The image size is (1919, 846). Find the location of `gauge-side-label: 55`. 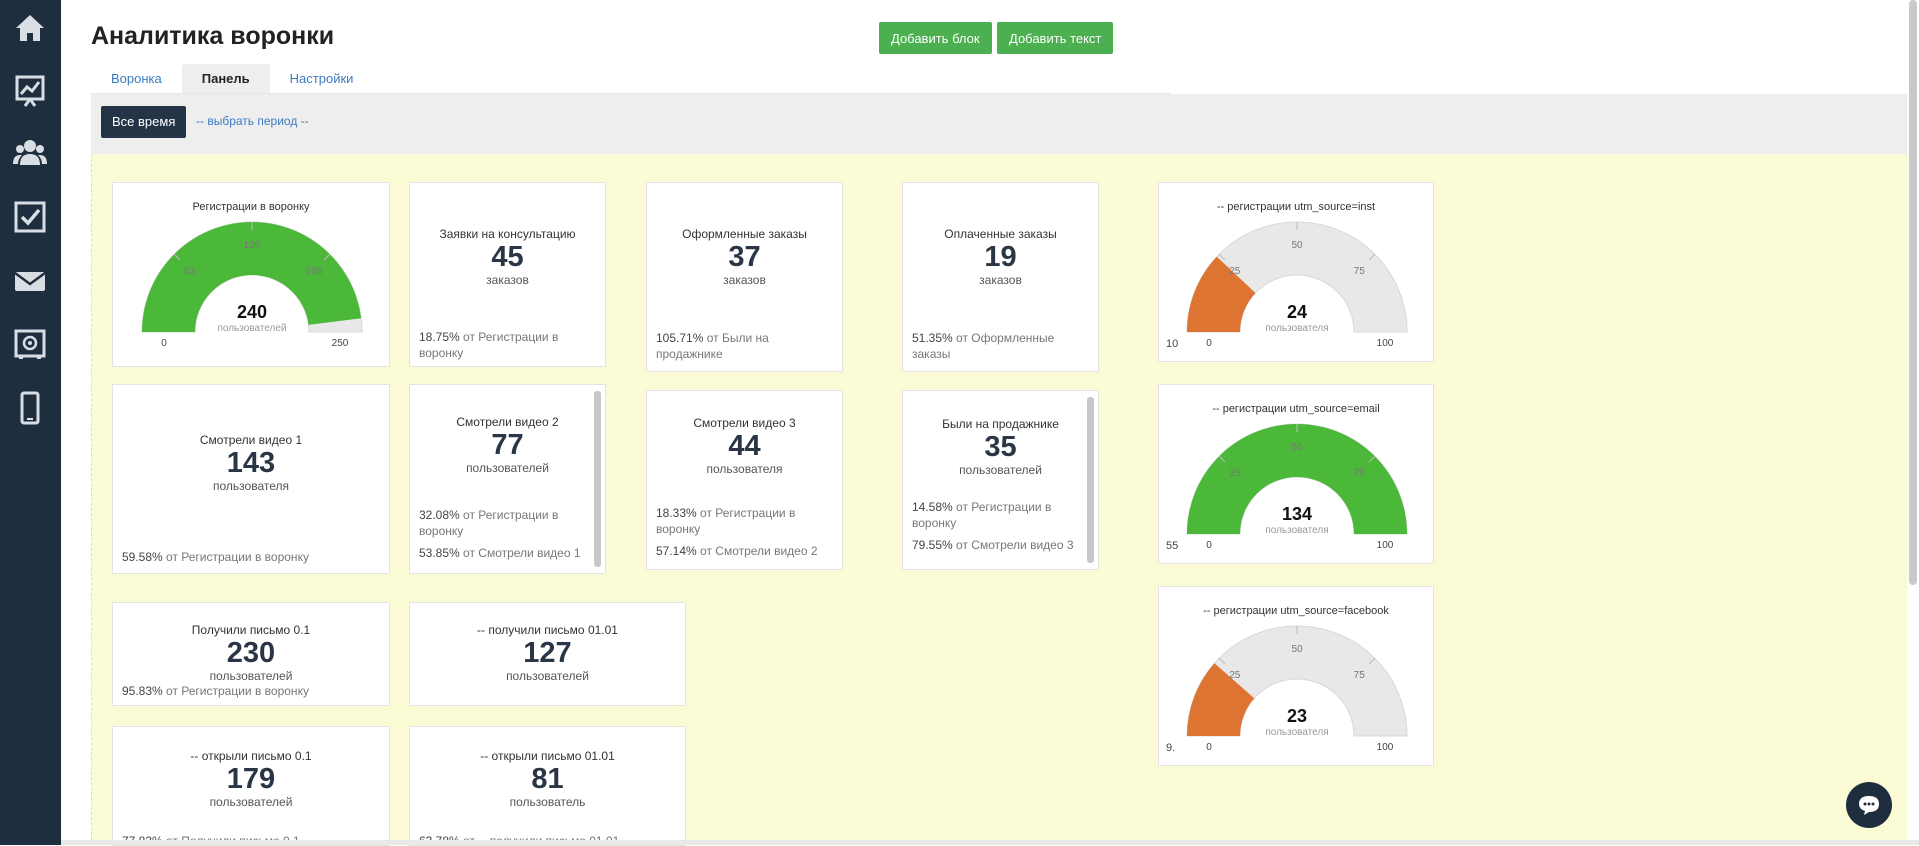

gauge-side-label: 55 is located at coordinates (1172, 546).